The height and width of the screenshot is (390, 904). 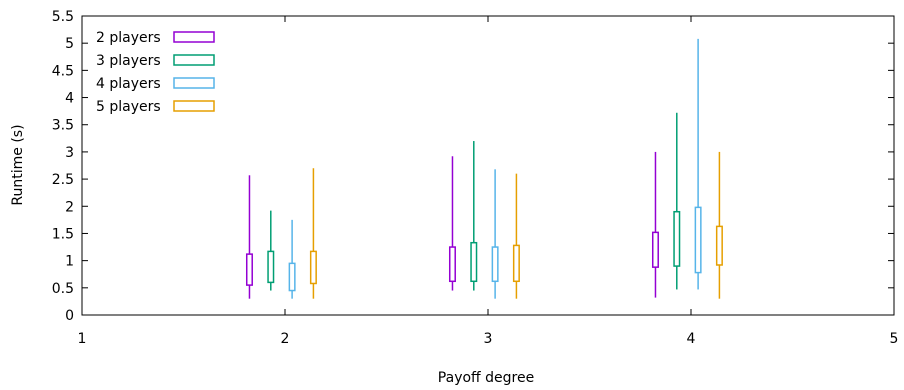 I want to click on legend-label: 5 players, so click(x=128, y=107).